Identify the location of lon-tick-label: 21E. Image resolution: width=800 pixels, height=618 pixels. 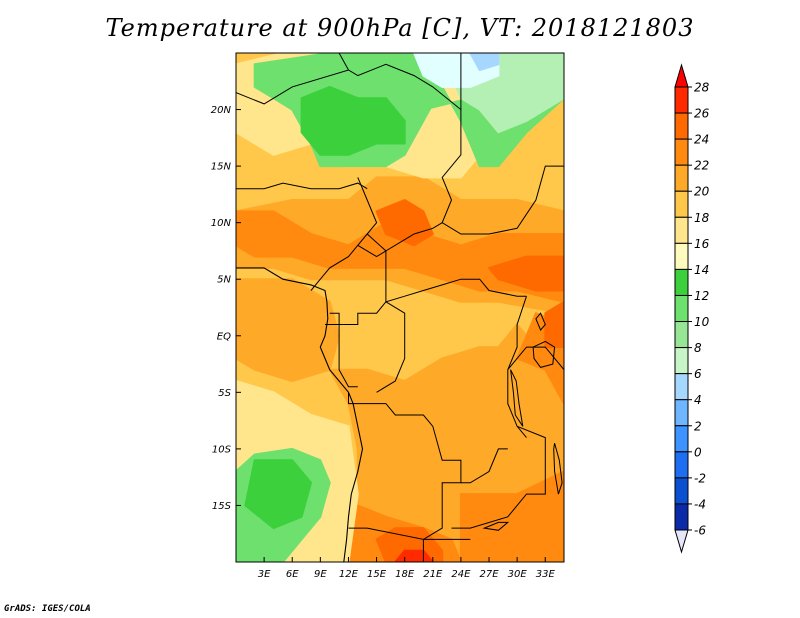
(433, 574).